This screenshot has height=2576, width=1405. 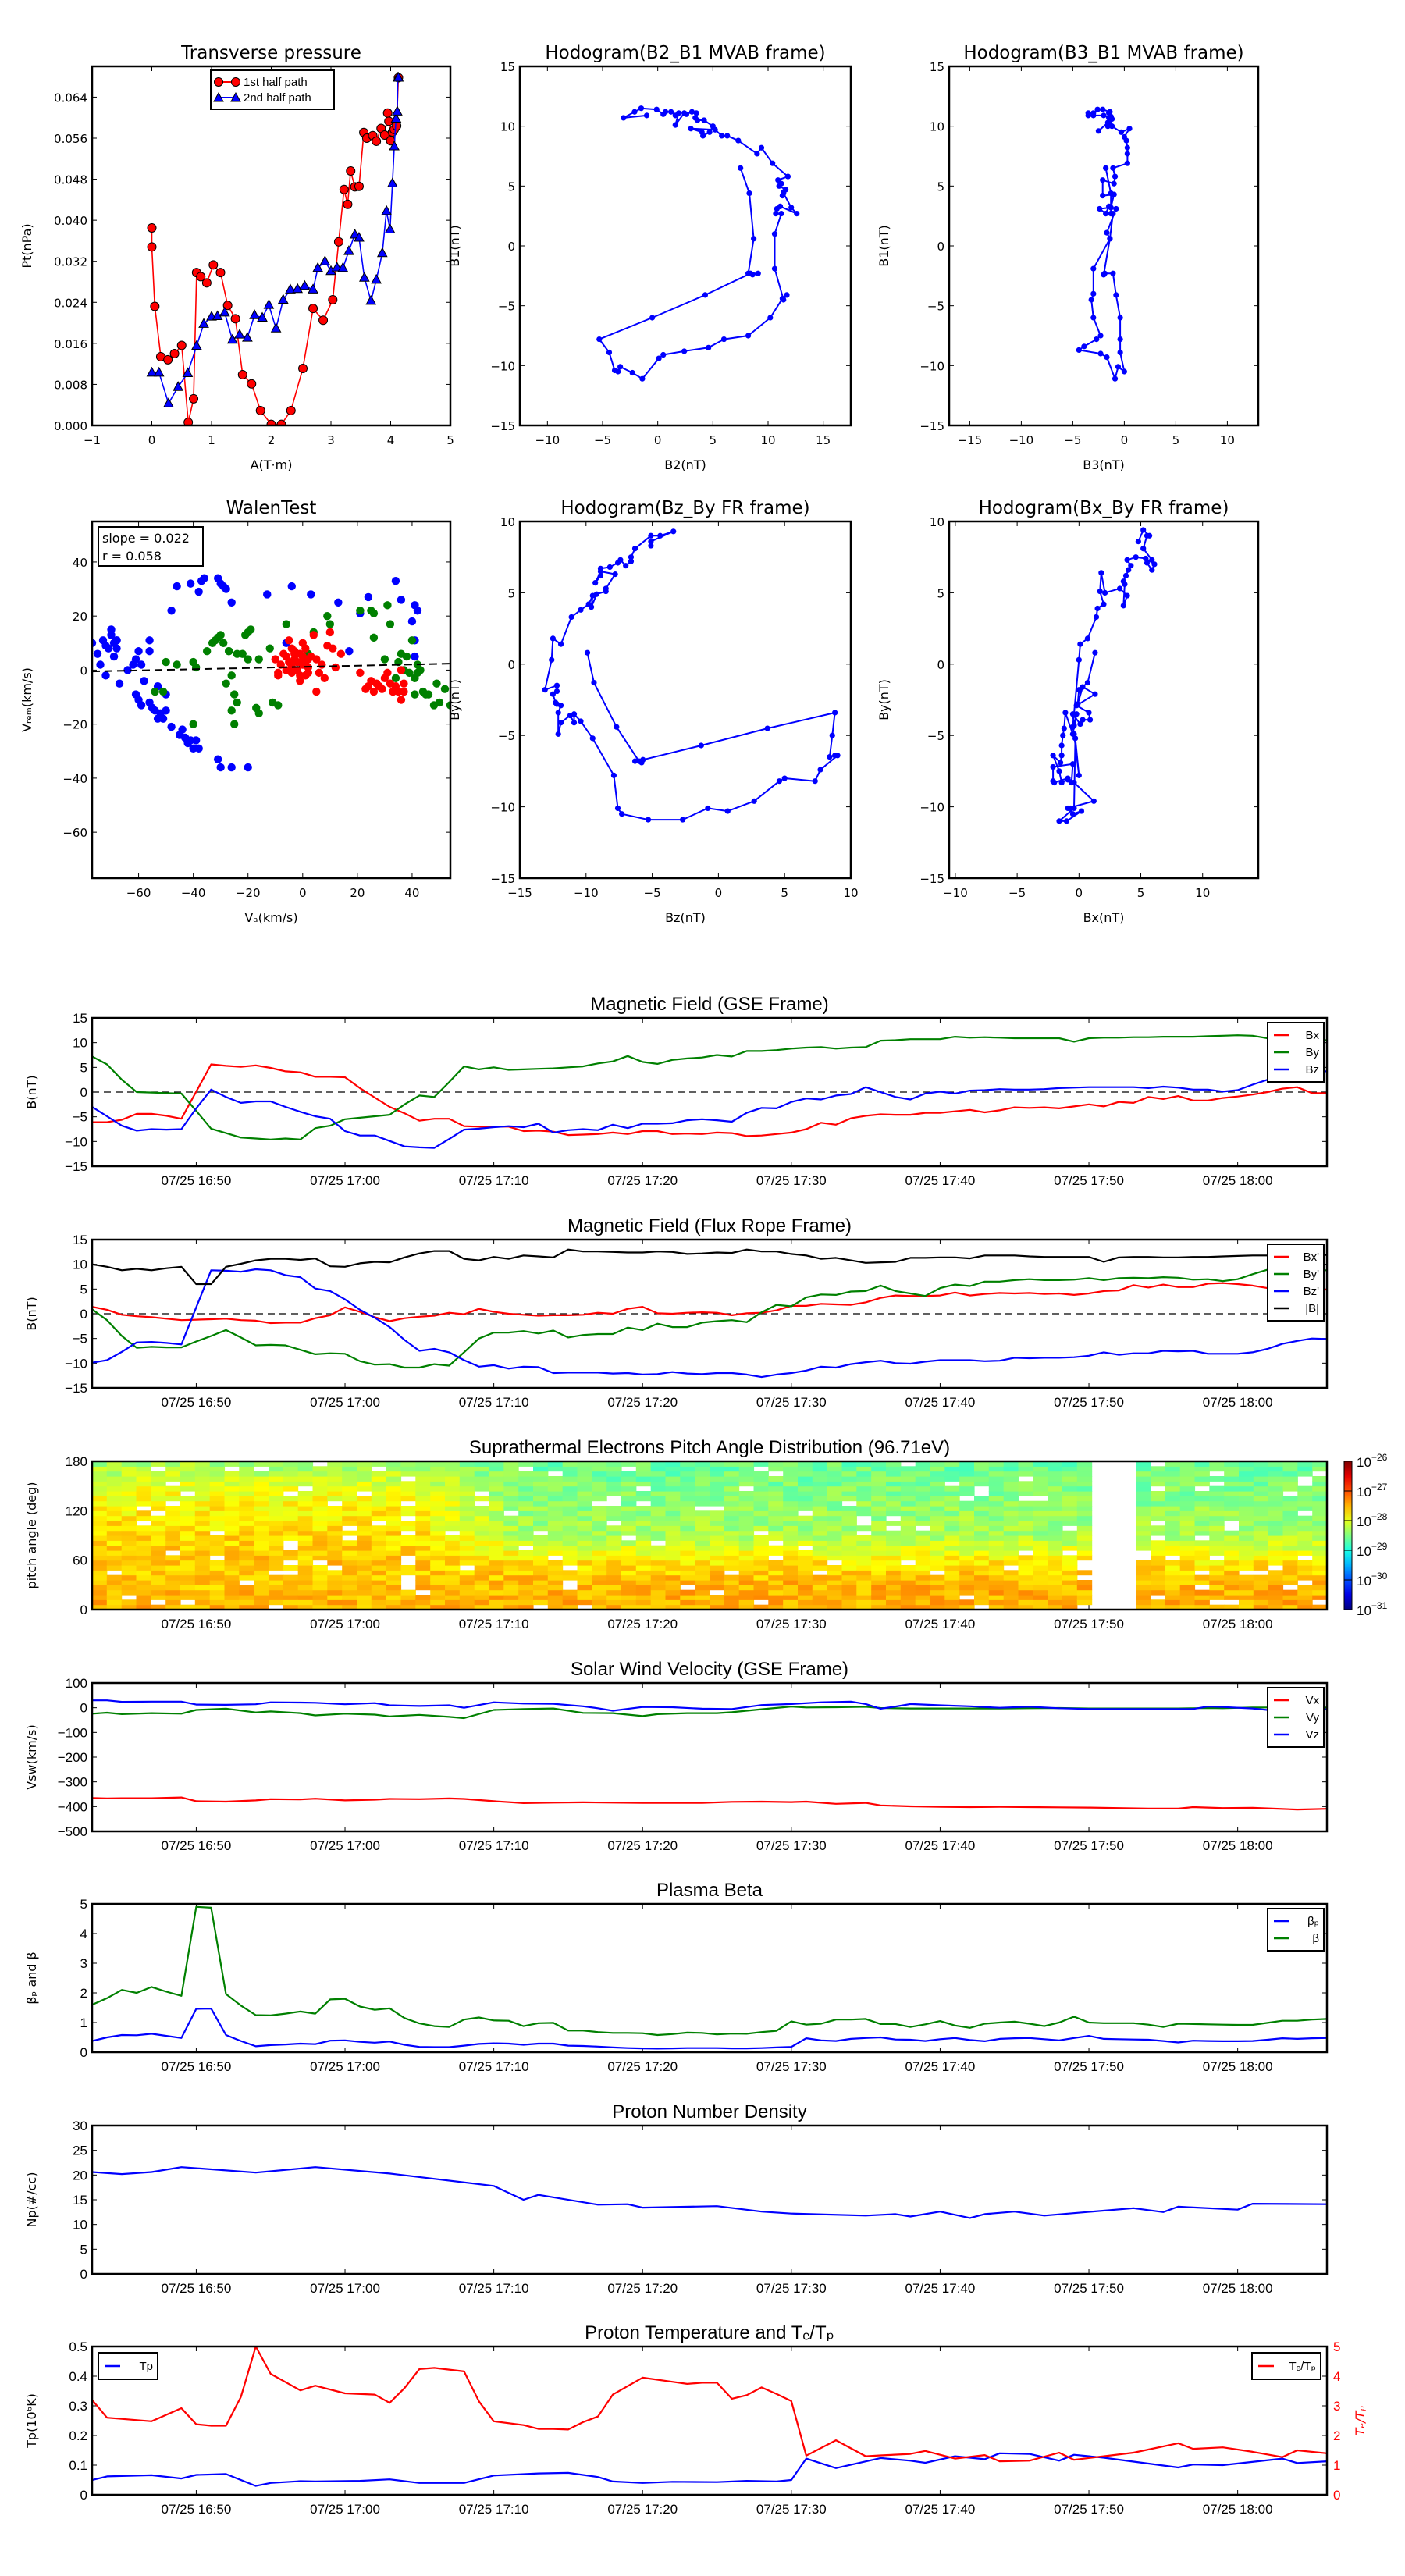 I want to click on y-tick-label: −10, so click(x=932, y=808).